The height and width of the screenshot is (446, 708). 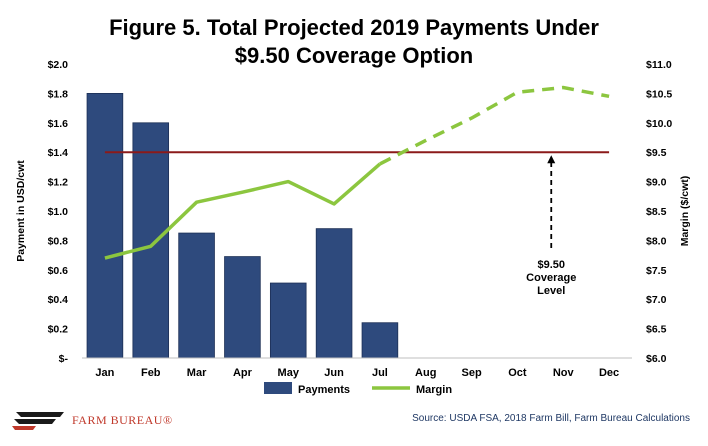 I want to click on y-right-tick-label: $10.5, so click(x=659, y=94).